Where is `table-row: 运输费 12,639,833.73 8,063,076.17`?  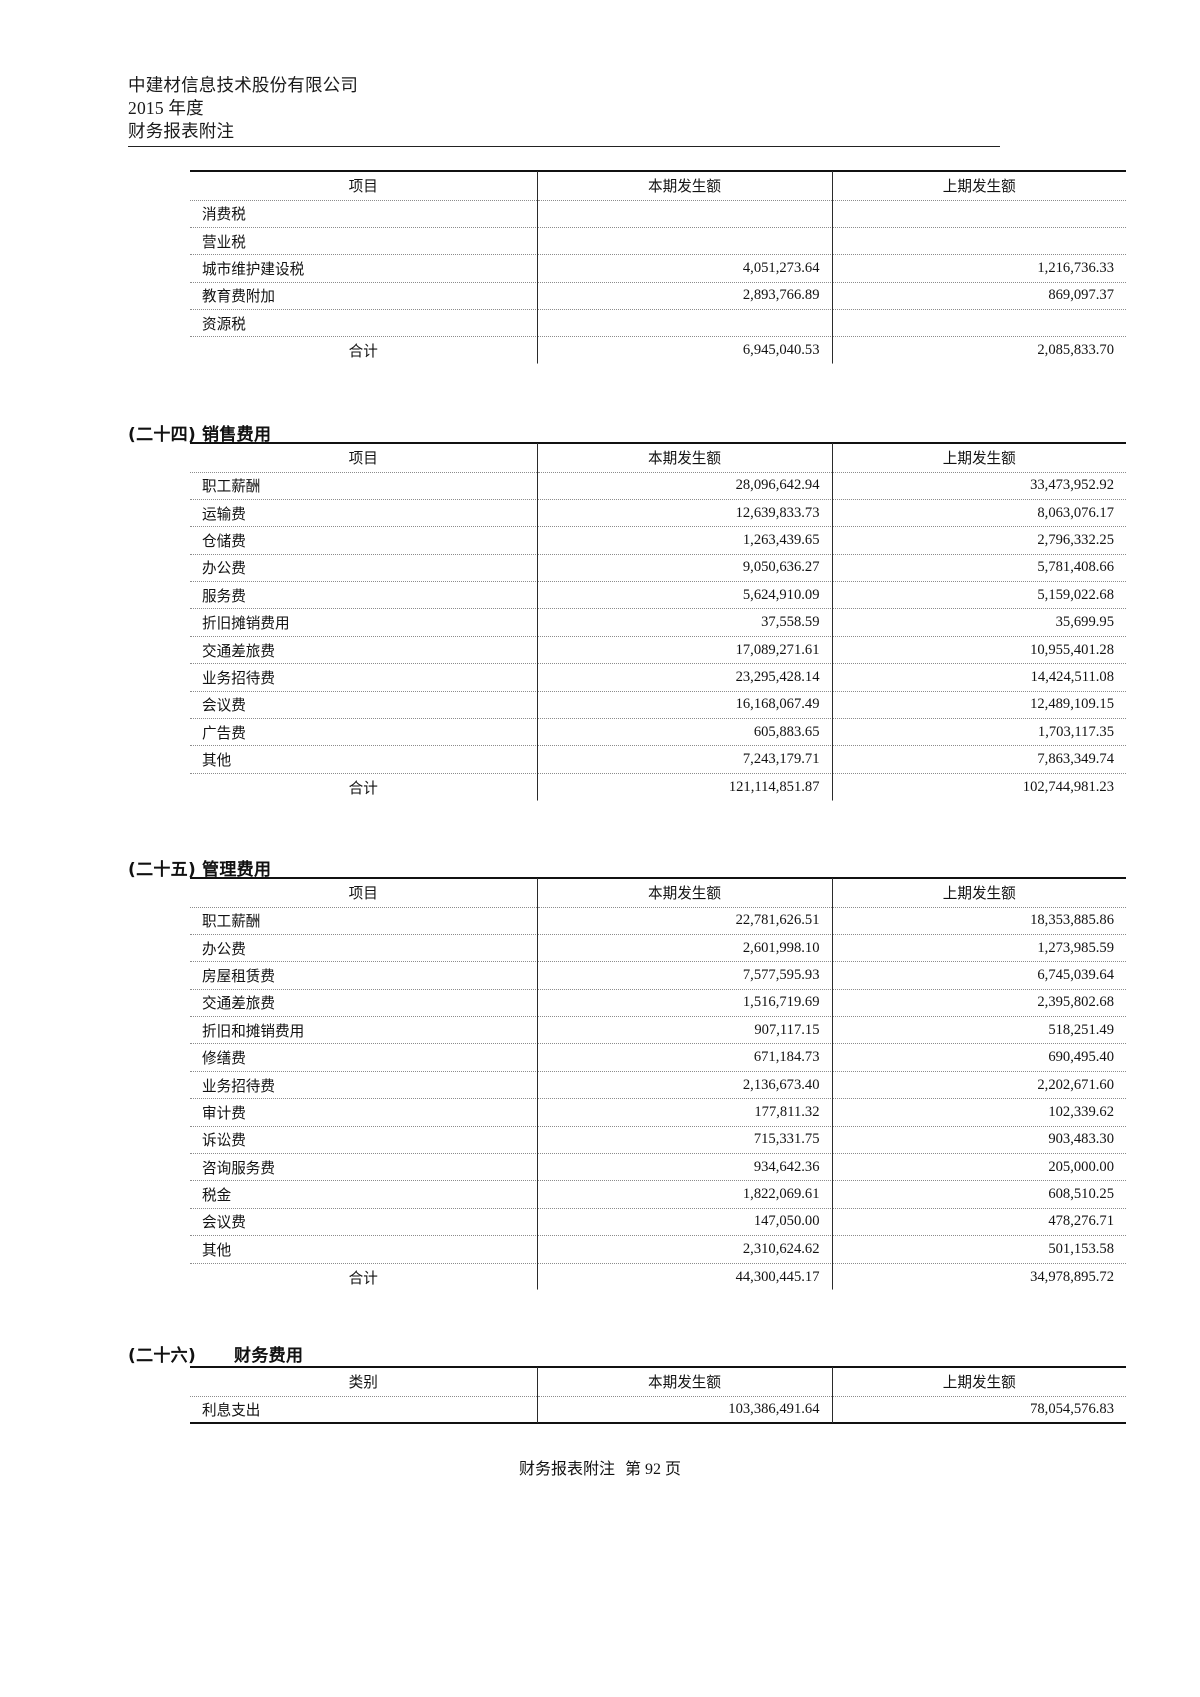
table-row: 运输费 12,639,833.73 8,063,076.17 is located at coordinates (658, 513).